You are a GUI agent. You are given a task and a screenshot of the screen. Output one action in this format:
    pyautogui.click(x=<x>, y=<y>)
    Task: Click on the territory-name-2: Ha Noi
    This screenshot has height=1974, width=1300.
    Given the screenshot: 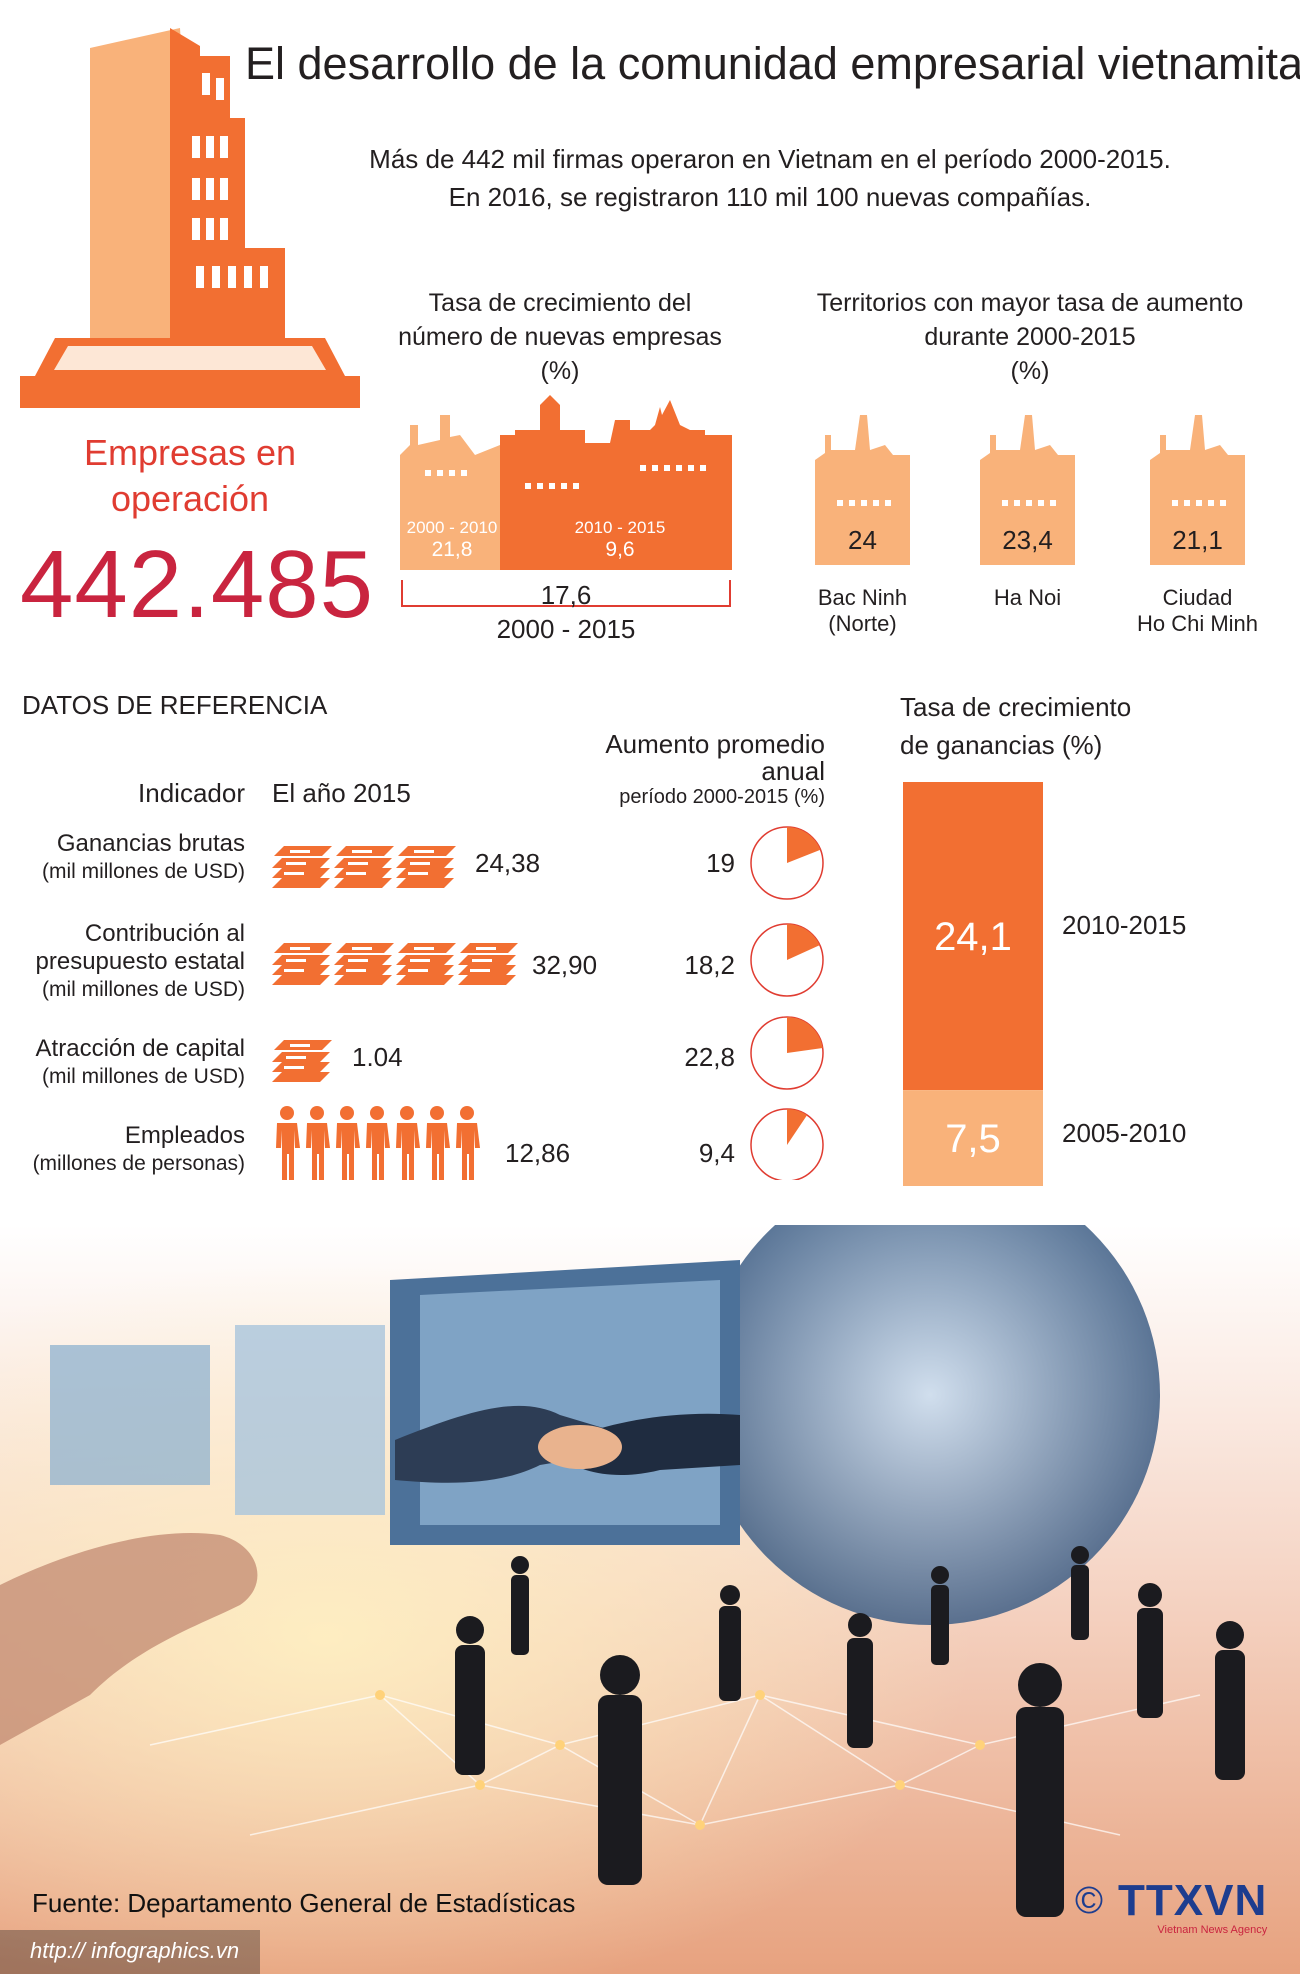 What is the action you would take?
    pyautogui.click(x=1027, y=598)
    